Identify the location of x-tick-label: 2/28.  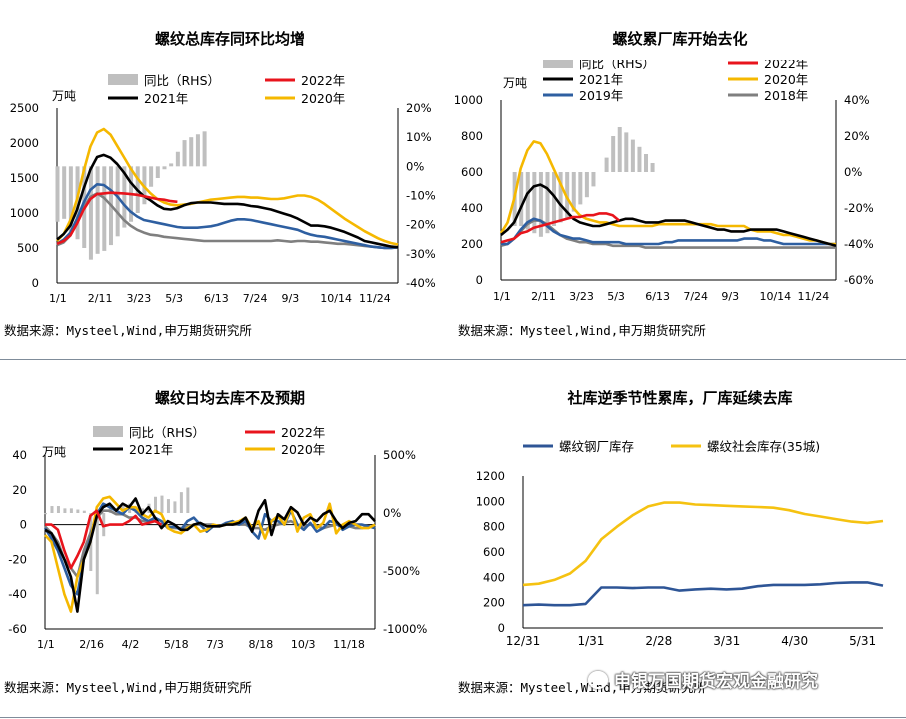
(658, 641).